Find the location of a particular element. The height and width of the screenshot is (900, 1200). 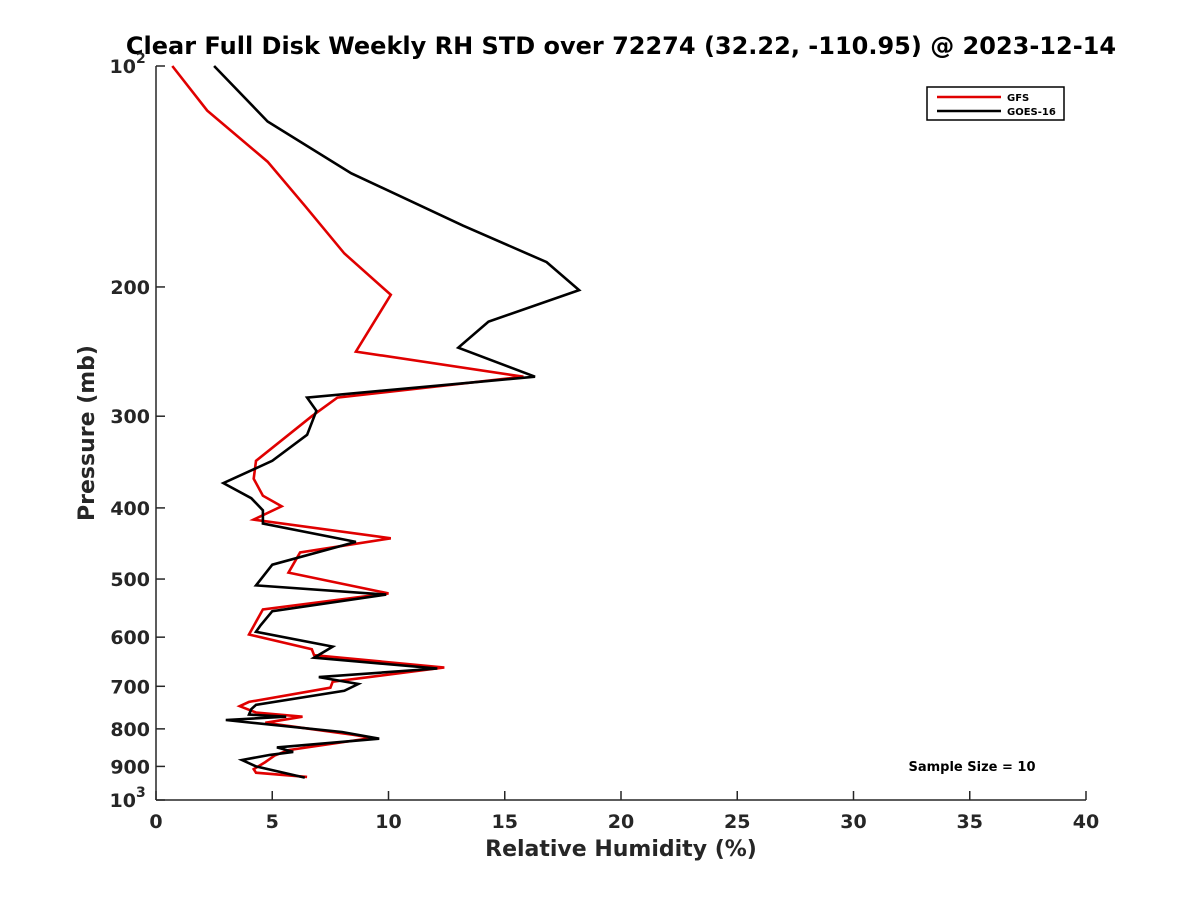

x-tick-label: 25 is located at coordinates (737, 822).